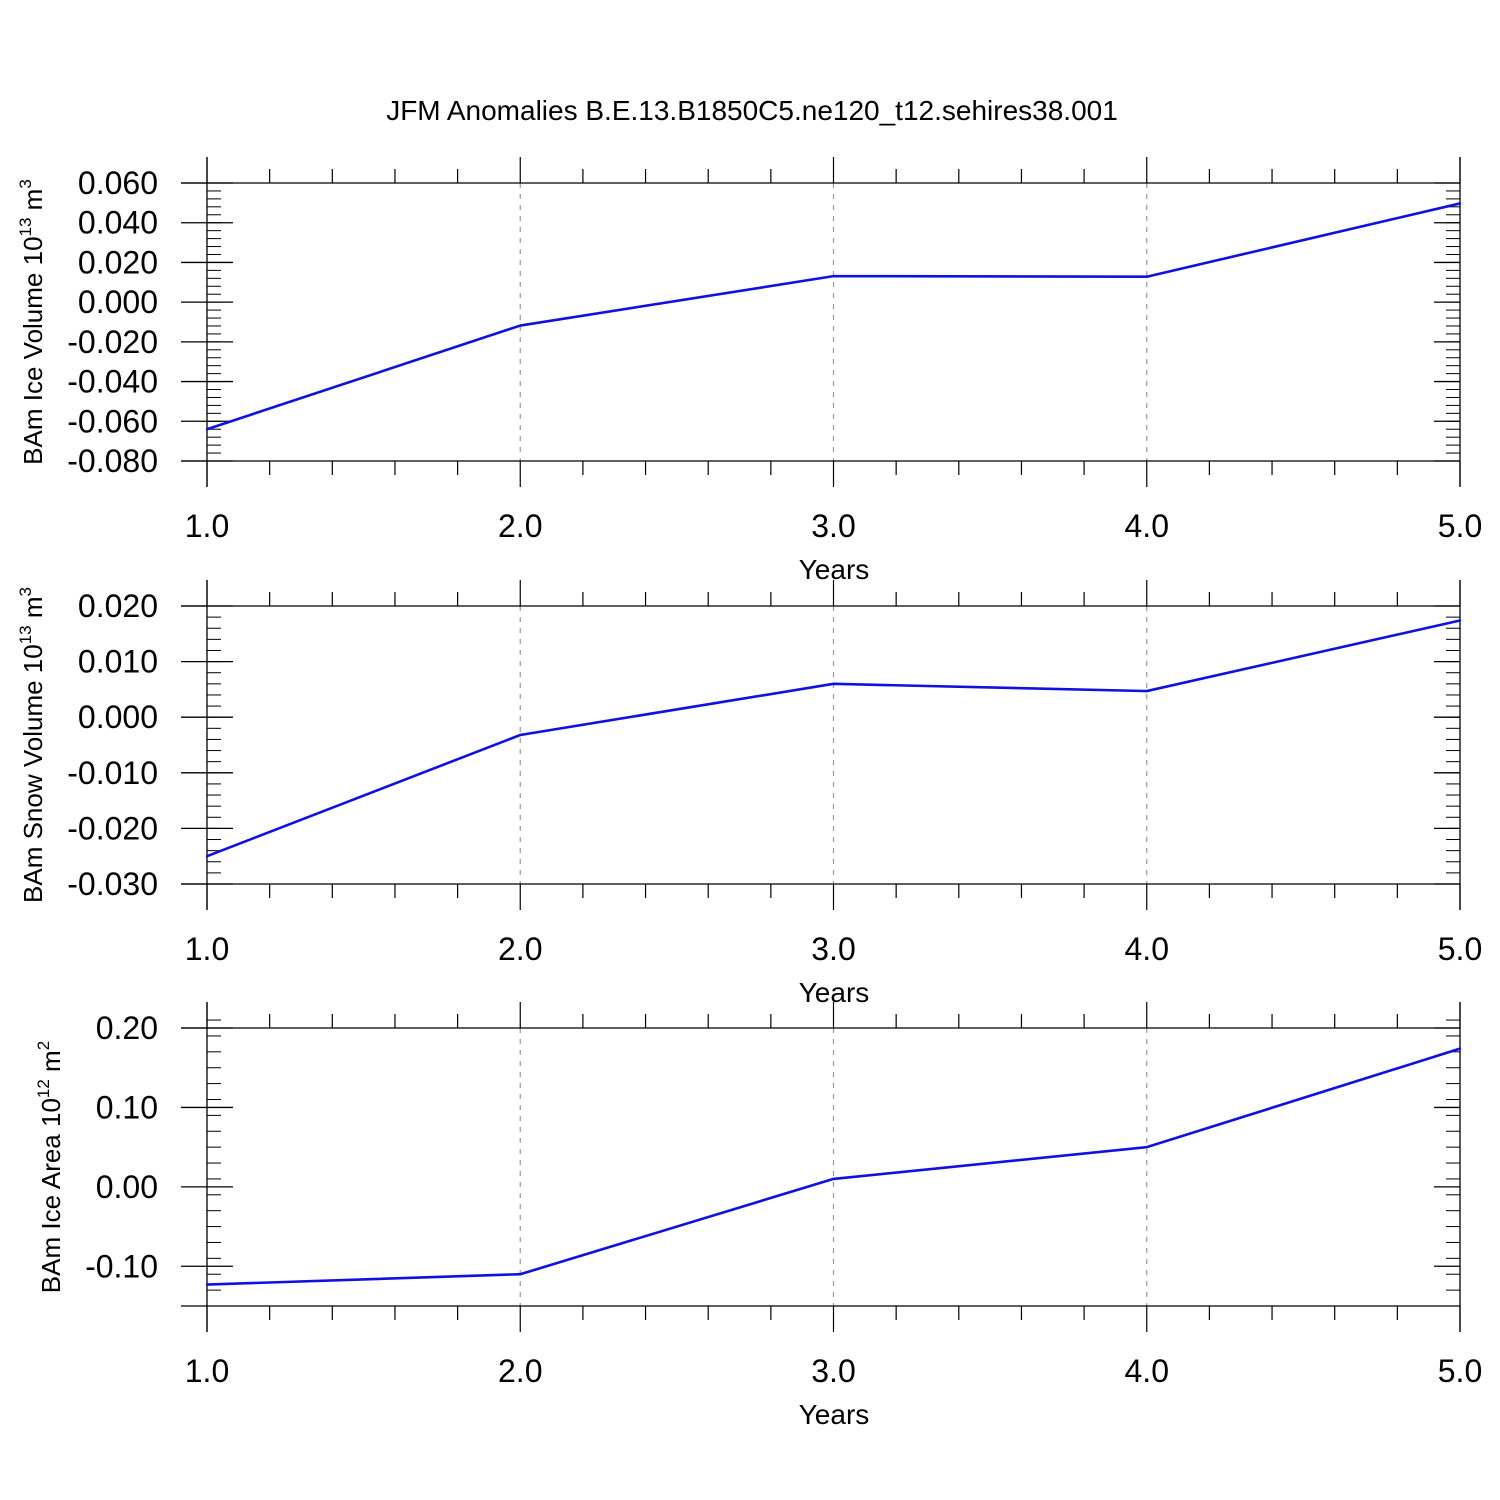 This screenshot has width=1500, height=1500. I want to click on y-tick-label: 0.20, so click(127, 1028).